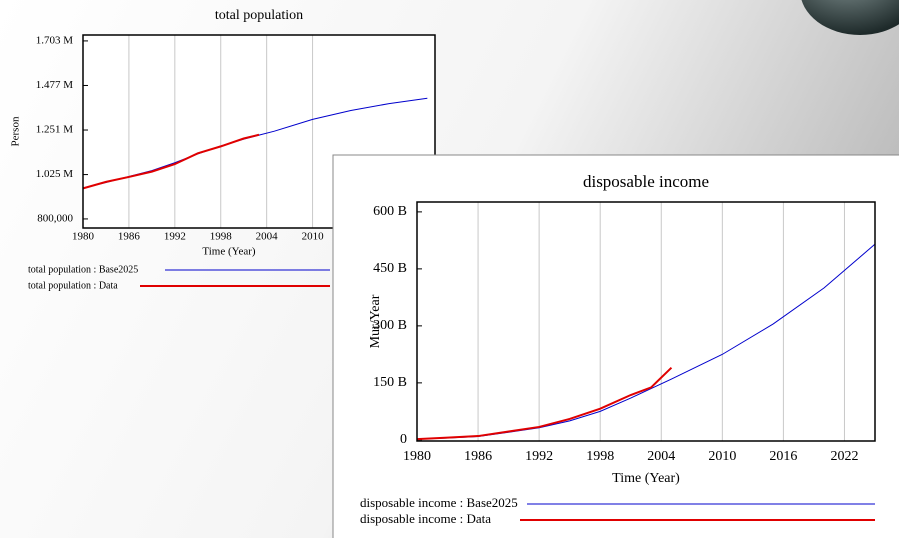 This screenshot has width=899, height=538. Describe the element at coordinates (783, 456) in the screenshot. I see `x-tick-label: 2016` at that location.